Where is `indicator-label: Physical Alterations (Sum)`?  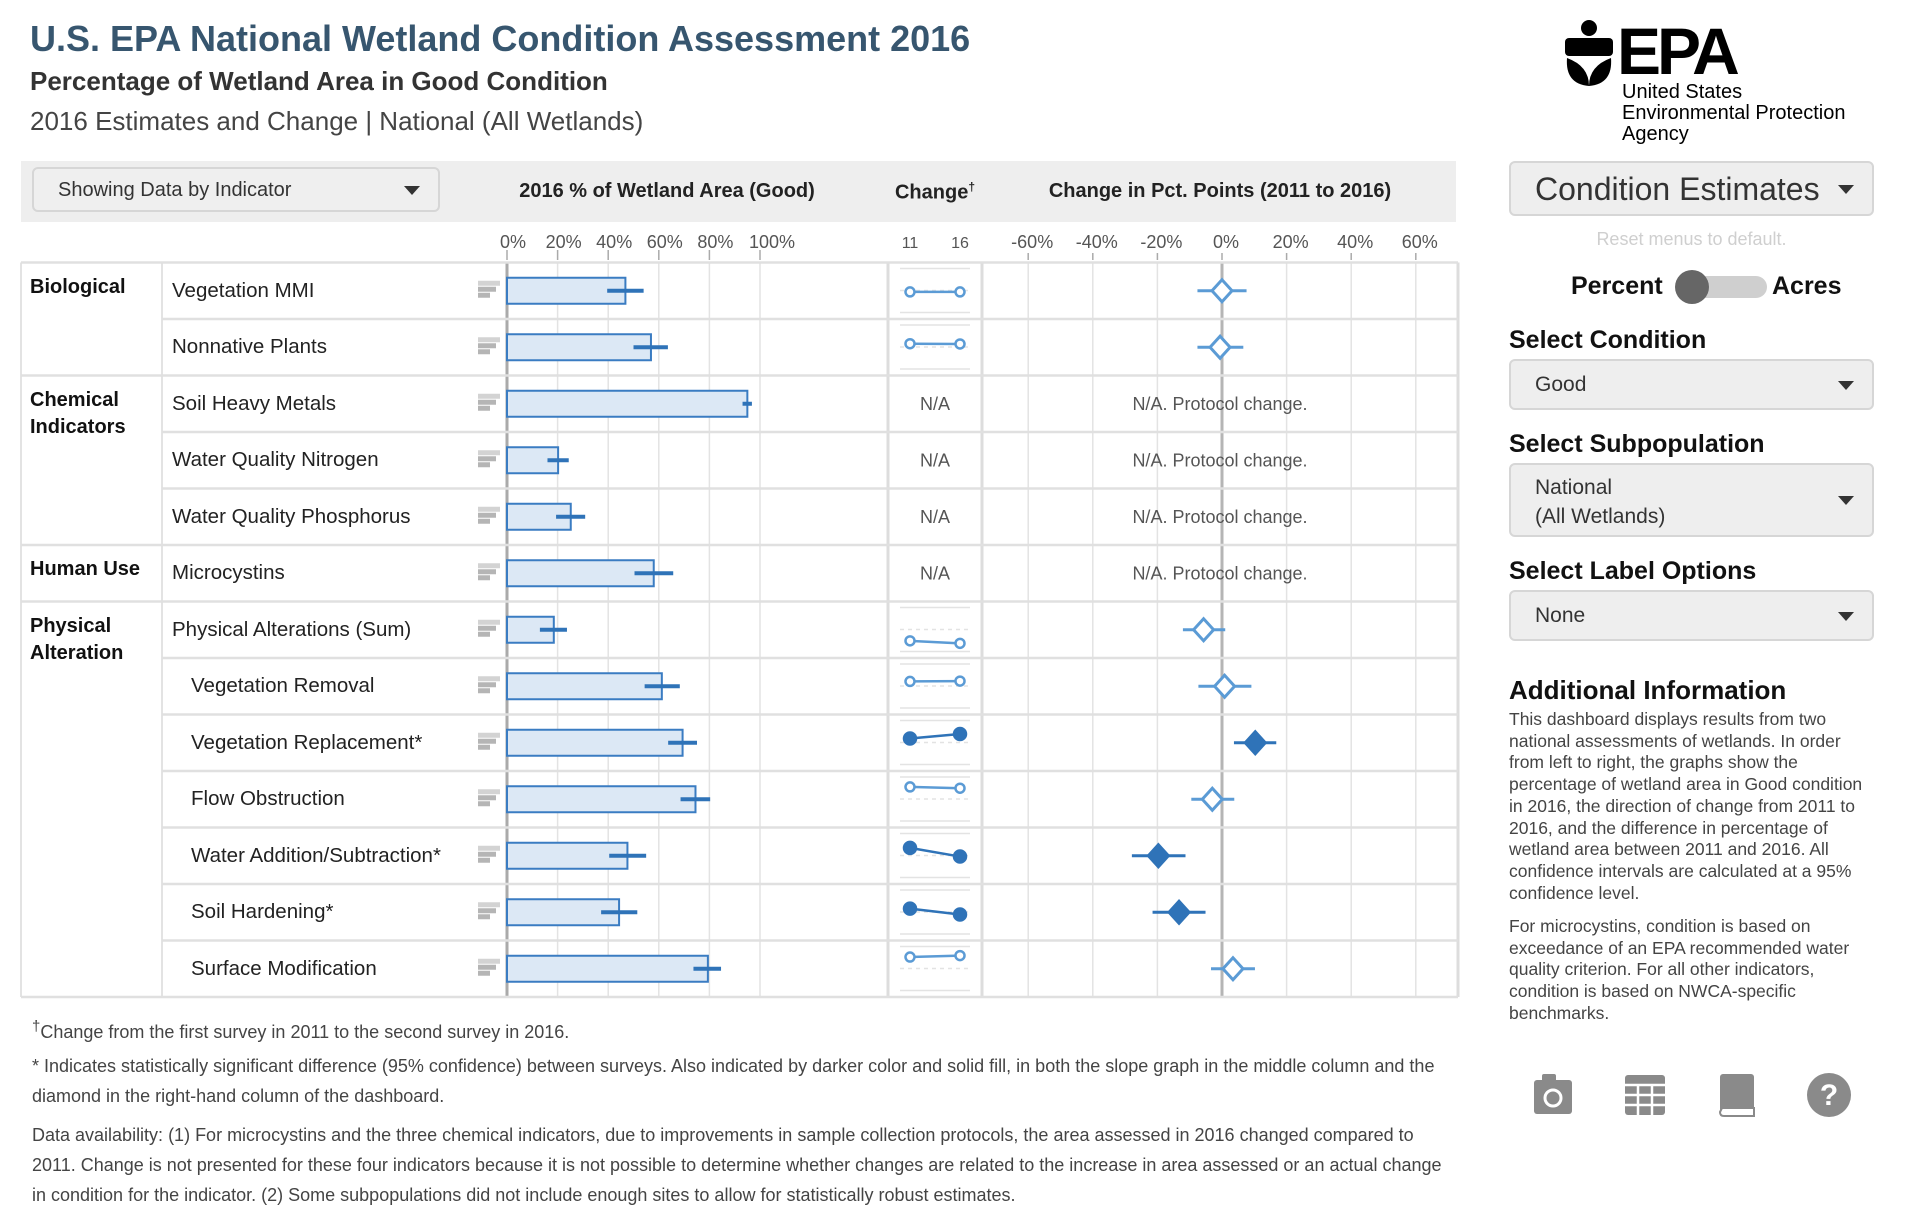 indicator-label: Physical Alterations (Sum) is located at coordinates (291, 630).